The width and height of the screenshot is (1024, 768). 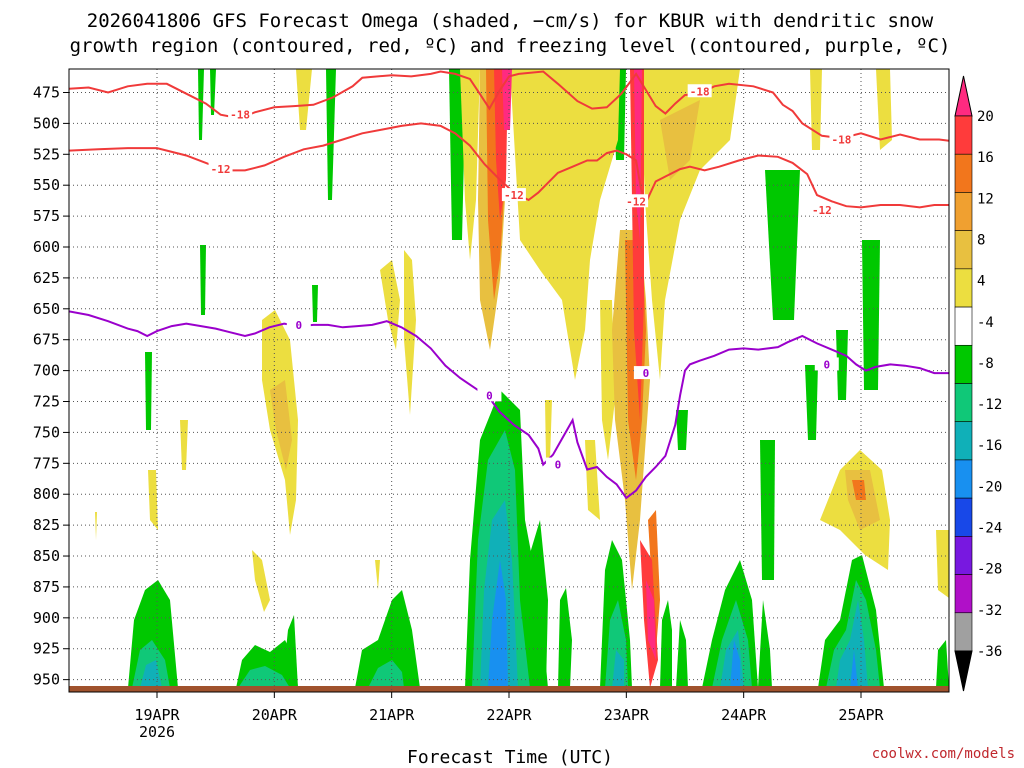 What do you see at coordinates (157, 732) in the screenshot?
I see `x-axis-year-label: 2026` at bounding box center [157, 732].